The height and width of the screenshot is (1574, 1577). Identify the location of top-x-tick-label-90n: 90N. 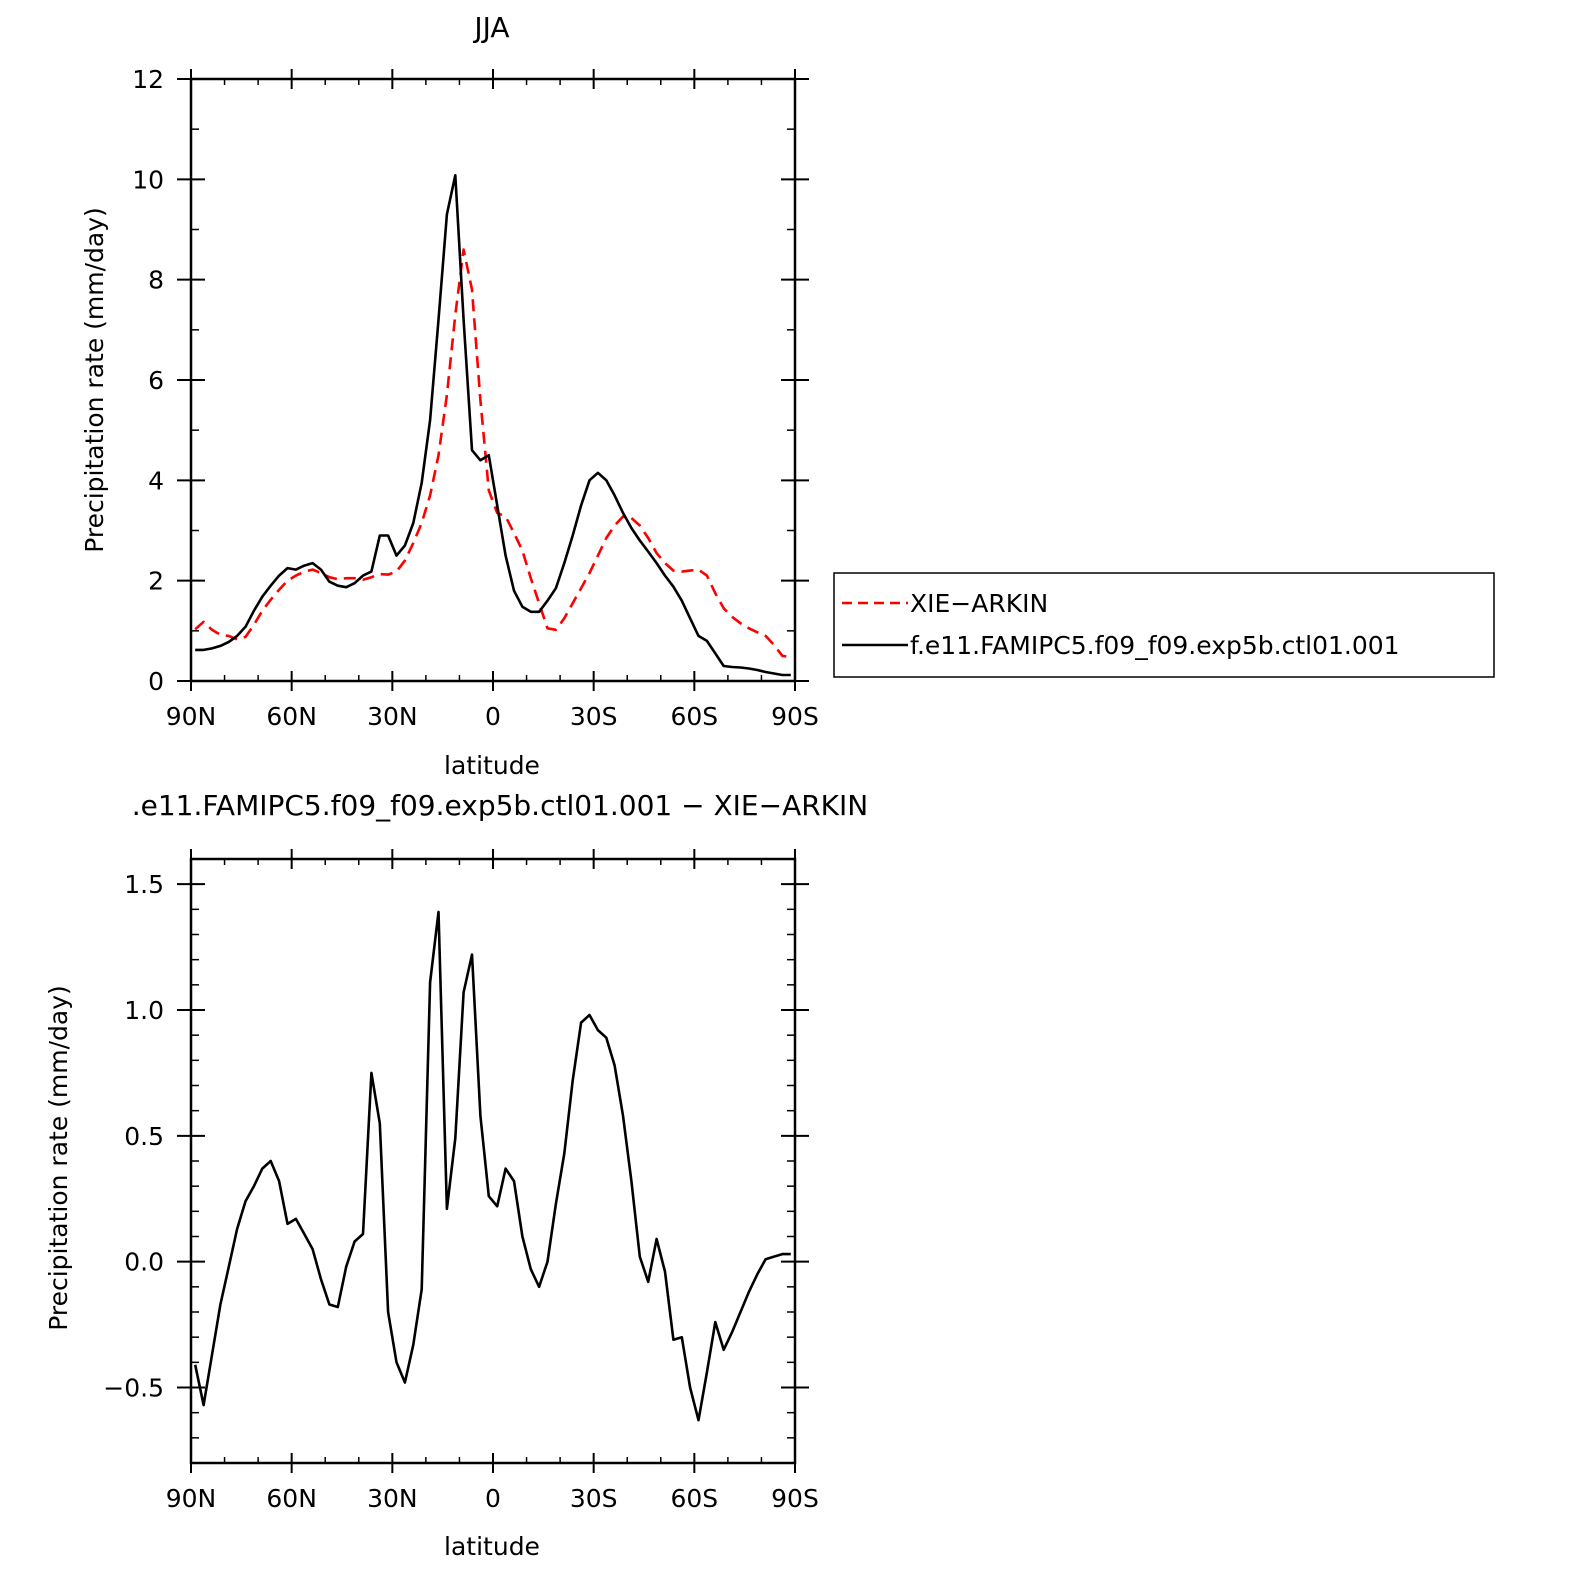
(191, 716).